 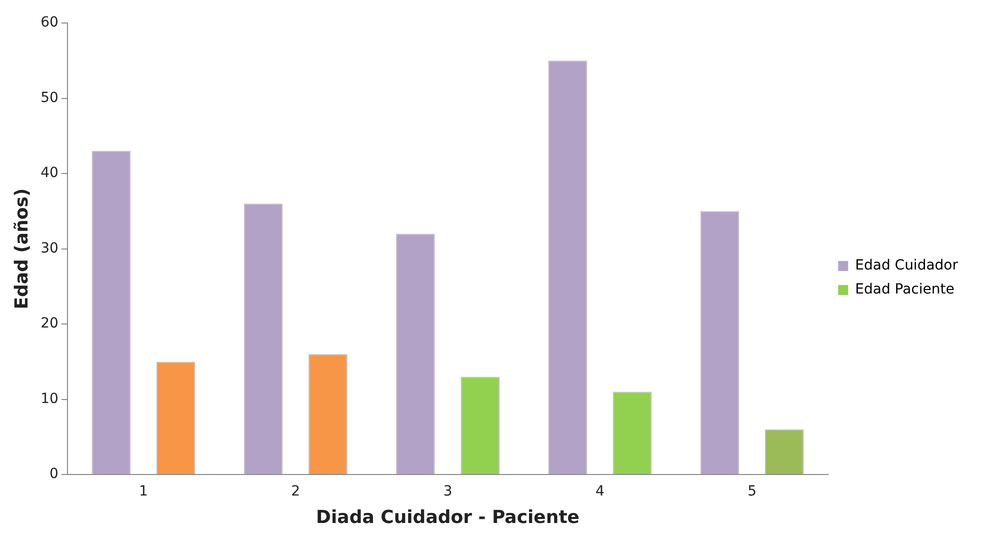 What do you see at coordinates (49, 22) in the screenshot?
I see `y-tick-label: 60` at bounding box center [49, 22].